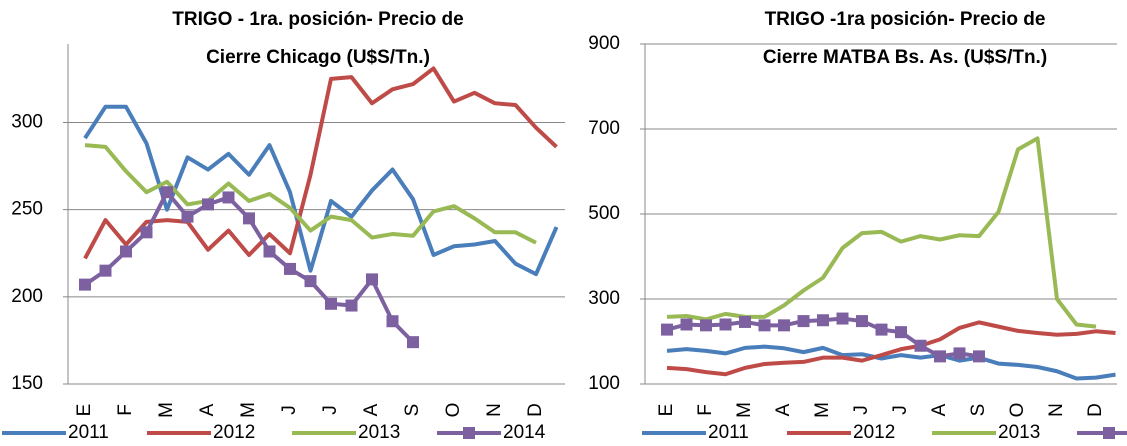  Describe the element at coordinates (317, 19) in the screenshot. I see `chart-title: TRIGO - 1ra. posición- Precio de` at that location.